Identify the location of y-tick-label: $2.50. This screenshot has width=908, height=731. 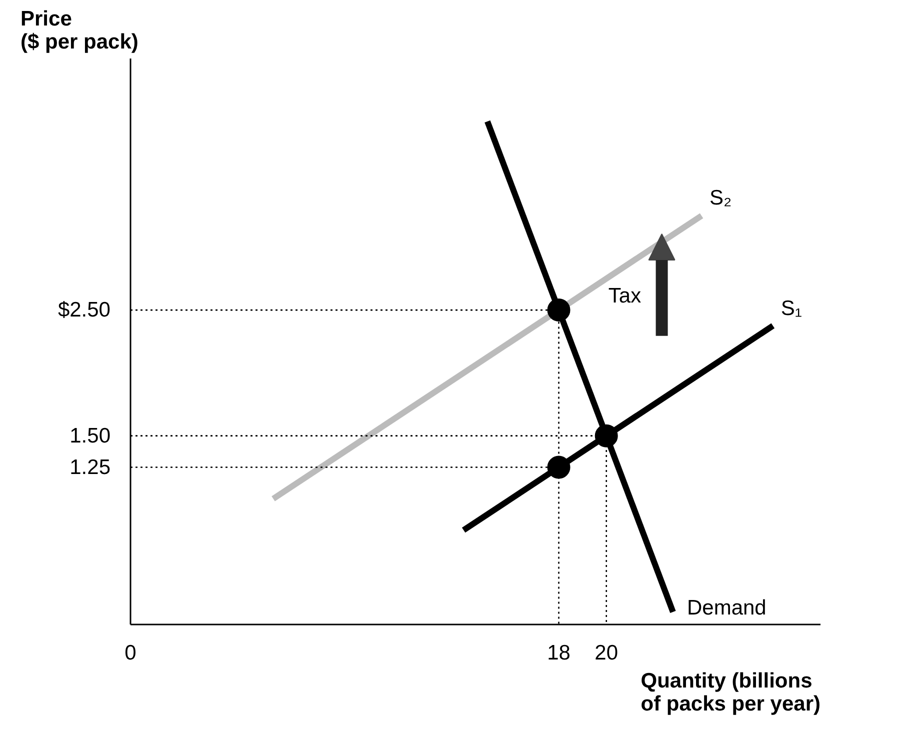
(84, 310).